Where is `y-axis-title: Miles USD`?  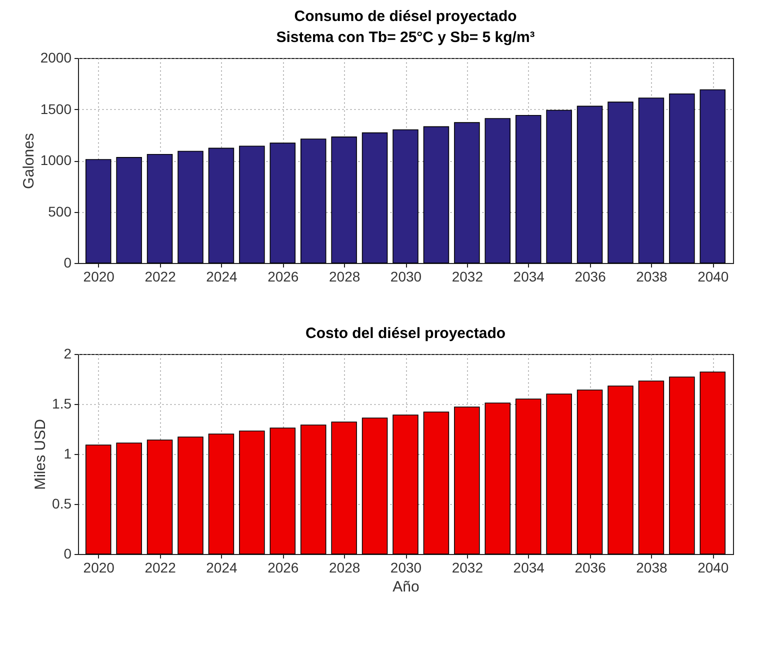 y-axis-title: Miles USD is located at coordinates (41, 454).